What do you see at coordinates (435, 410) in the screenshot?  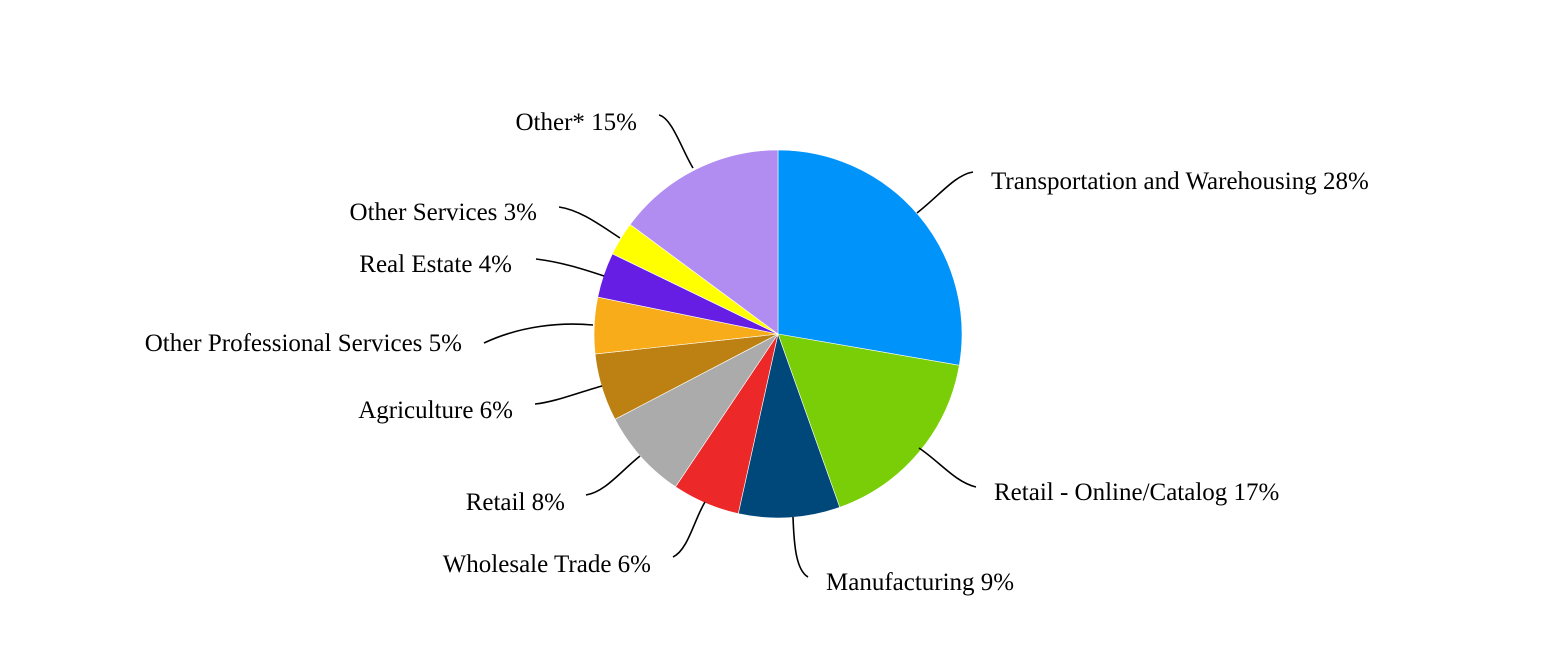 I see `slice-label: Agriculture 6%` at bounding box center [435, 410].